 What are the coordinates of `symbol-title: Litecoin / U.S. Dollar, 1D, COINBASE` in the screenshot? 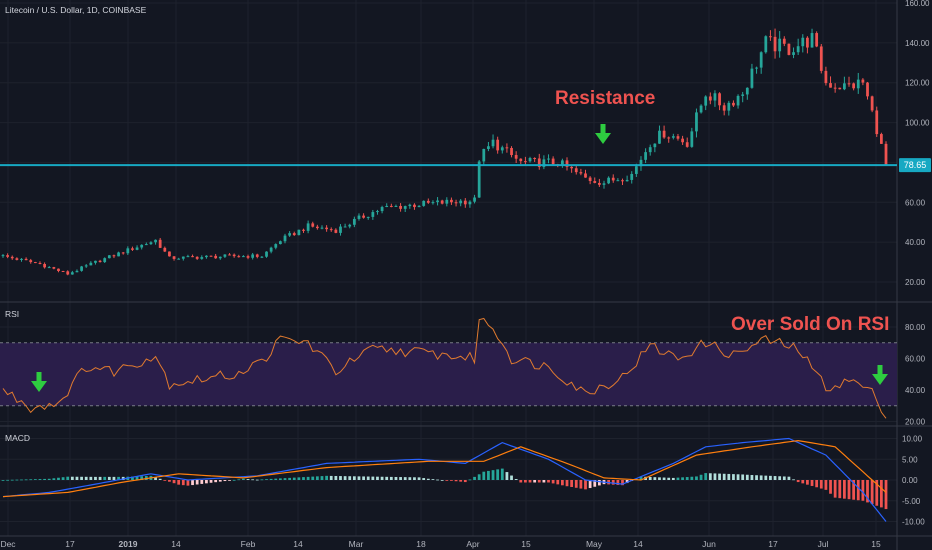 It's located at (76, 10).